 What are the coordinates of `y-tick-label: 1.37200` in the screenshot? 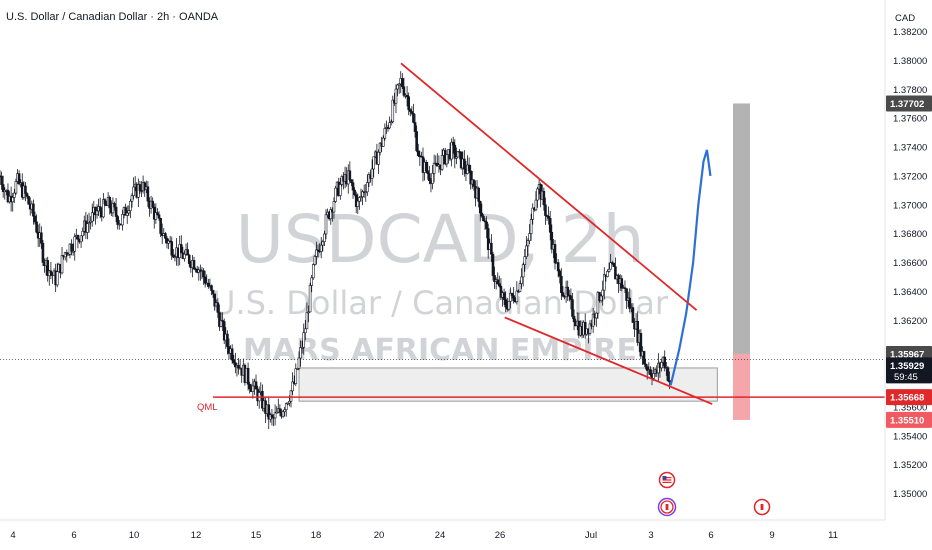 It's located at (910, 176).